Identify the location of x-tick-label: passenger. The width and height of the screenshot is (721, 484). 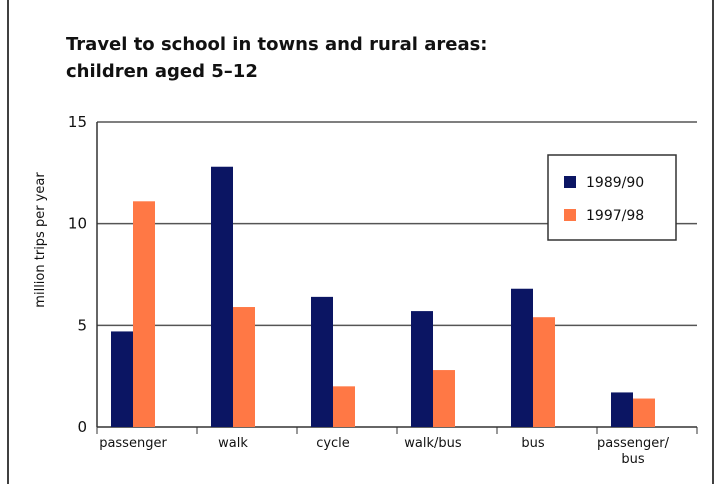
(133, 443).